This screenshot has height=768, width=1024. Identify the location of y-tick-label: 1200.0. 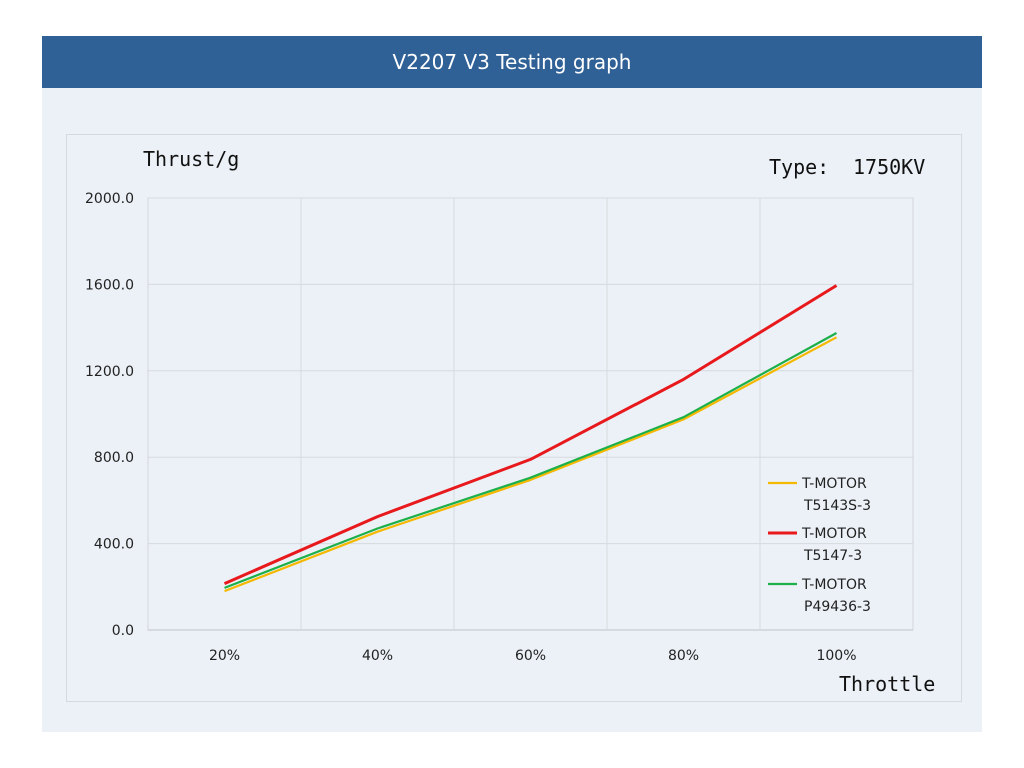
(109, 372).